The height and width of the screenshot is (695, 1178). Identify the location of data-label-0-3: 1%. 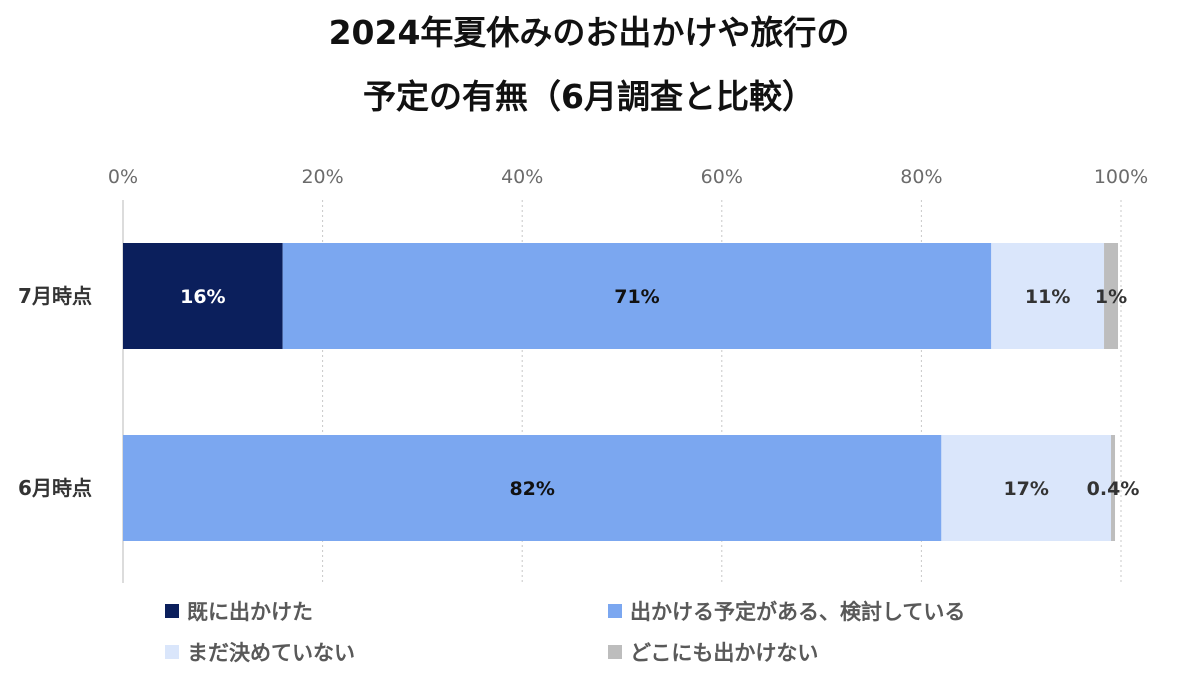
(1111, 297).